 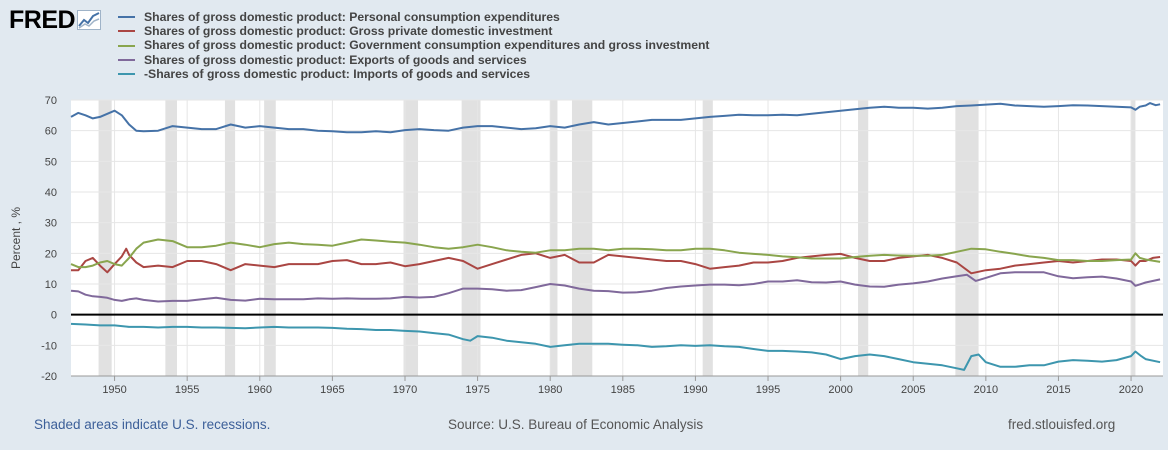 What do you see at coordinates (405, 390) in the screenshot?
I see `x-tick-label: 1970` at bounding box center [405, 390].